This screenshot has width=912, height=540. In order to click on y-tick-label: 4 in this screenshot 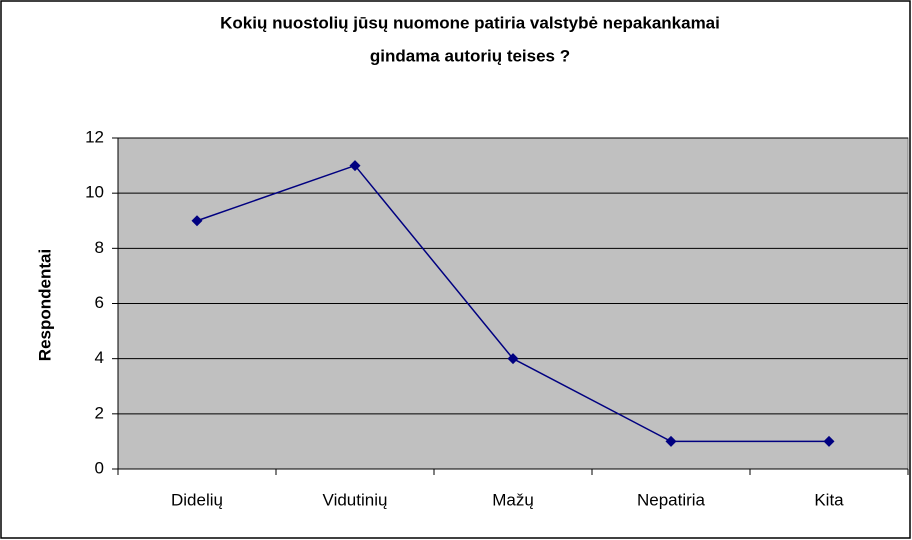, I will do `click(99, 357)`.